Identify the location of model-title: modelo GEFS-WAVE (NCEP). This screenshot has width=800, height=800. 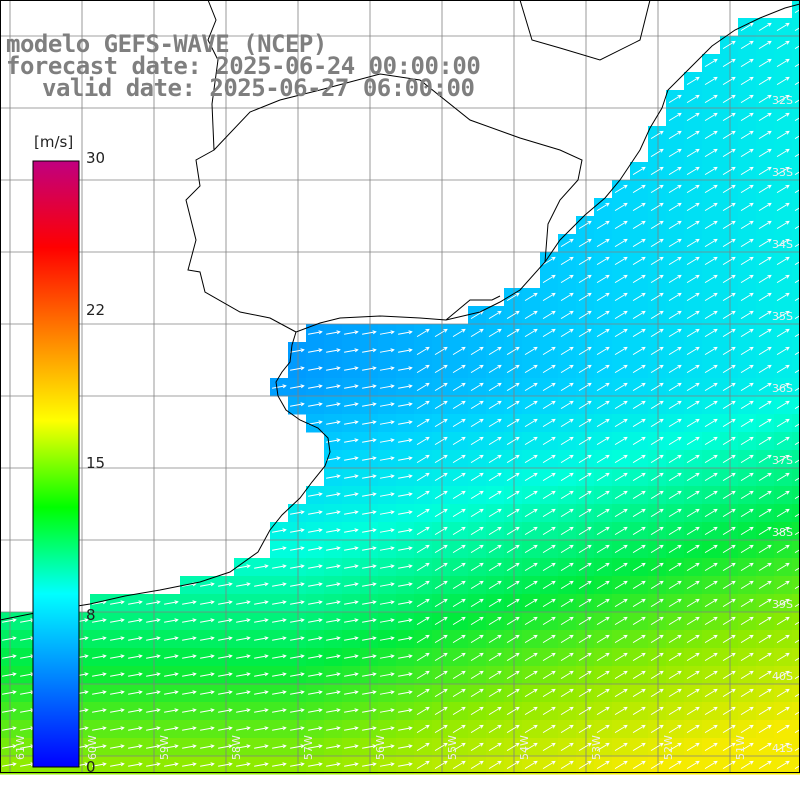
(166, 44).